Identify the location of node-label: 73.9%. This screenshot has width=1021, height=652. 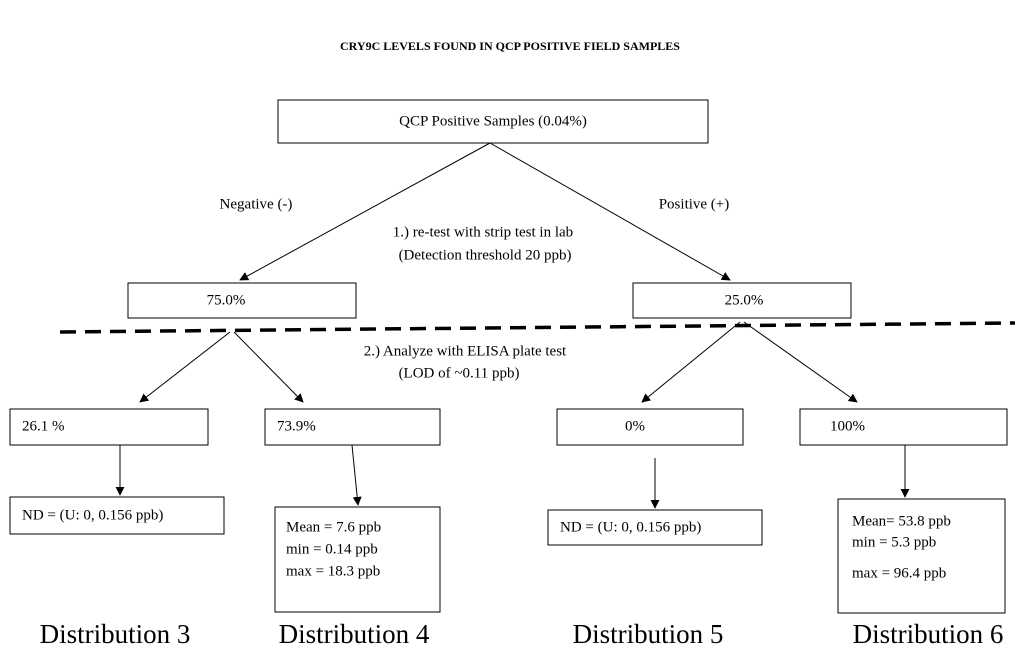
(296, 426).